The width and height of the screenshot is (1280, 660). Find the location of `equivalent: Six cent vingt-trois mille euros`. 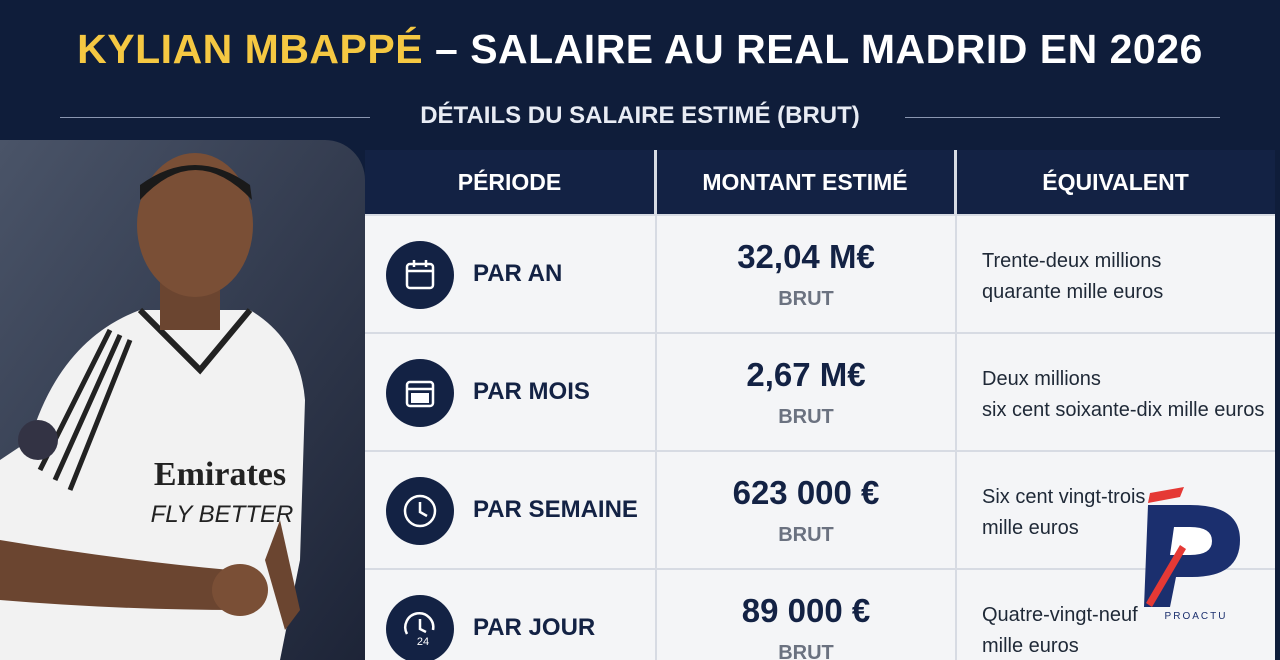

equivalent: Six cent vingt-trois mille euros is located at coordinates (1063, 513).